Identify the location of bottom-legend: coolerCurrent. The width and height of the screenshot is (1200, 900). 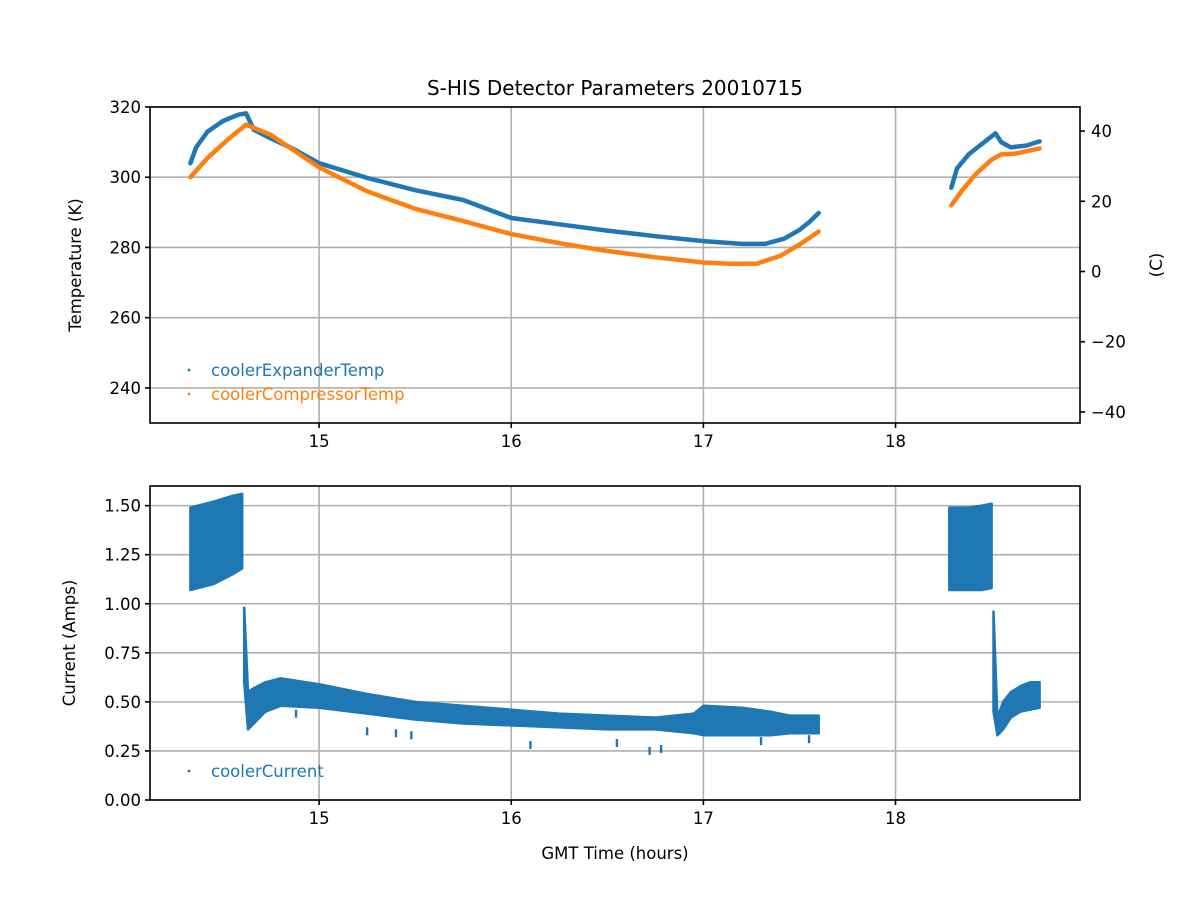
(255, 771).